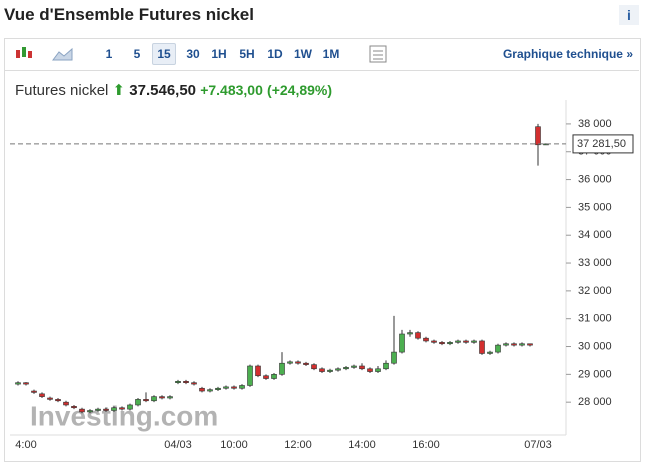 This screenshot has height=465, width=645. What do you see at coordinates (595, 374) in the screenshot?
I see `y-tick-label: 29 000` at bounding box center [595, 374].